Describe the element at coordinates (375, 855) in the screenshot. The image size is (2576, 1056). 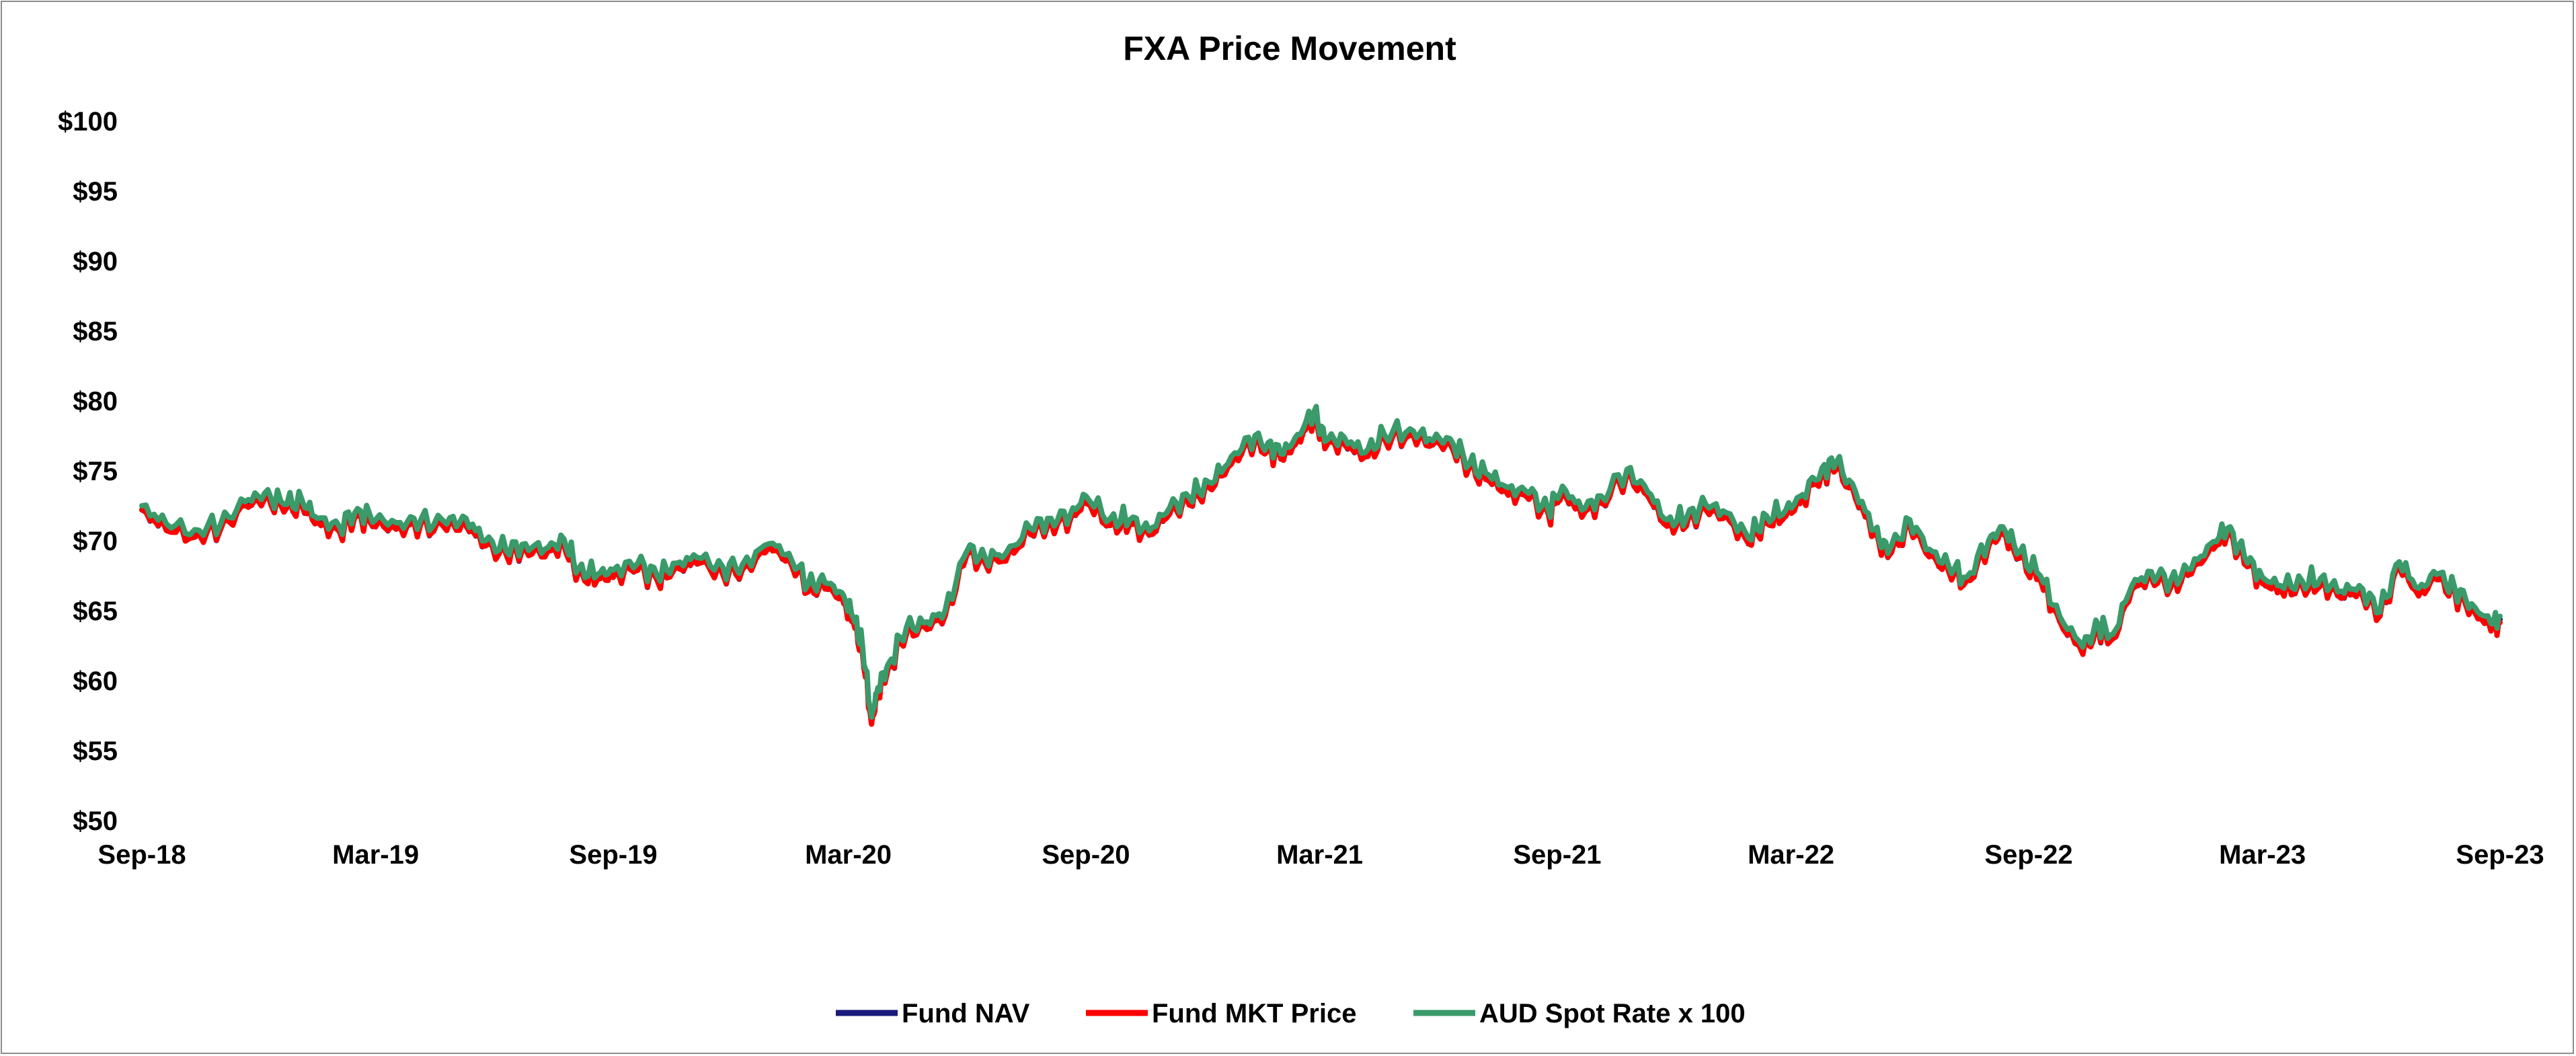
I see `x-tick-label: Mar-19` at that location.